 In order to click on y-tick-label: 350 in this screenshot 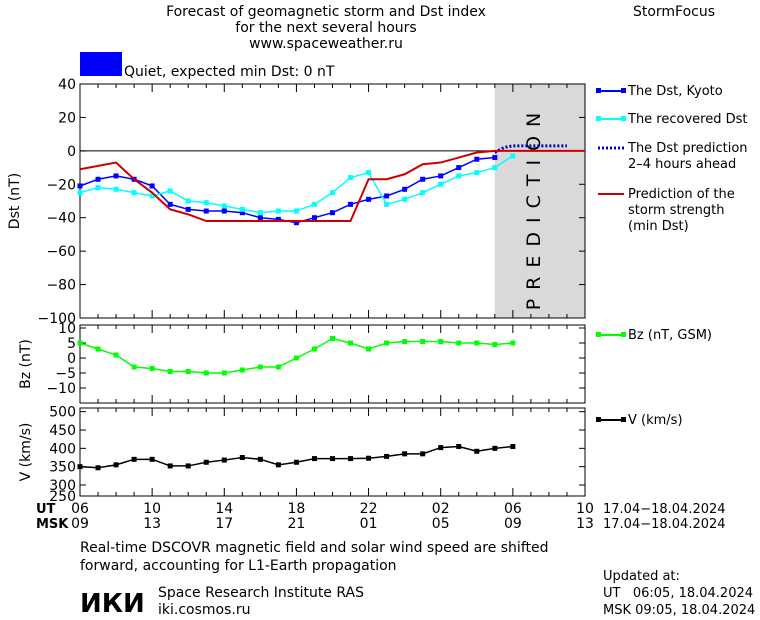, I will do `click(62, 468)`.